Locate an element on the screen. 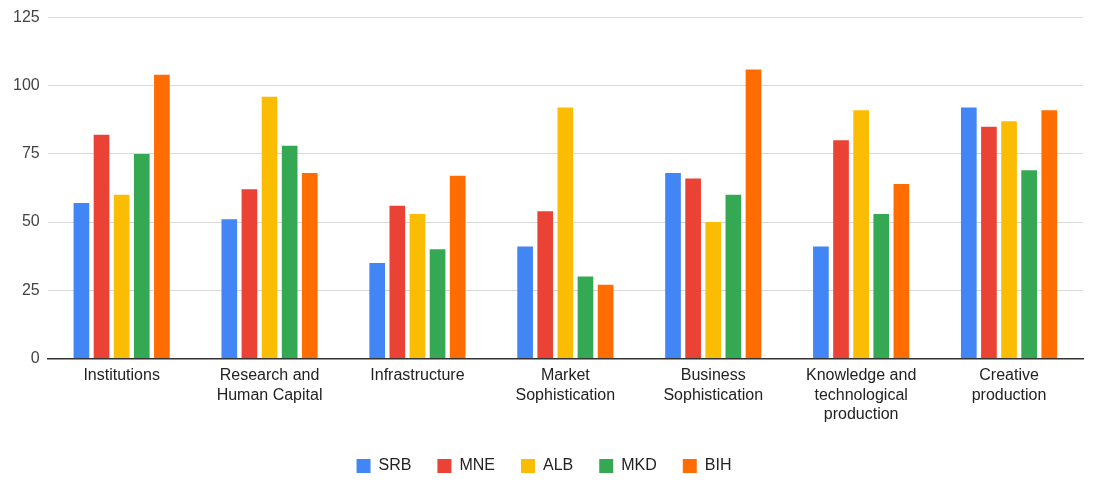 The image size is (1093, 484). x-tick-label: Market Sophistication is located at coordinates (565, 384).